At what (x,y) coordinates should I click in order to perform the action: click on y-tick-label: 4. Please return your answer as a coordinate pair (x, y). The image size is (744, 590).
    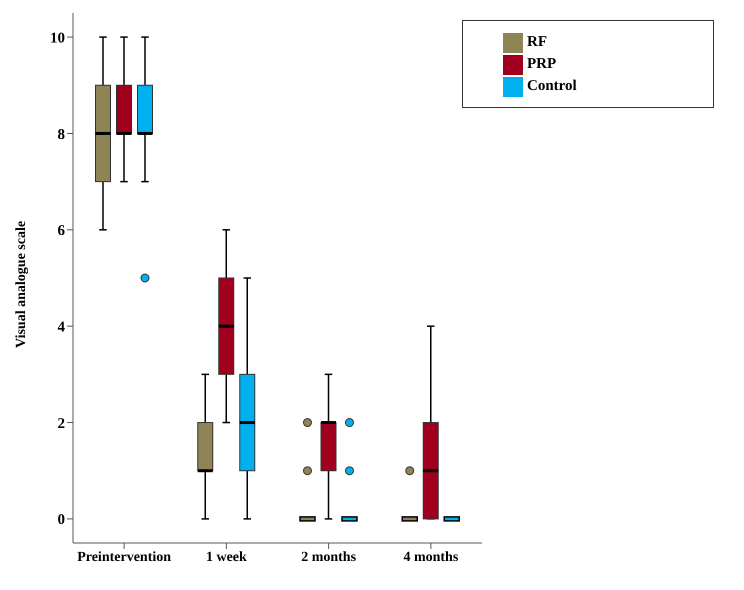
    Looking at the image, I should click on (62, 328).